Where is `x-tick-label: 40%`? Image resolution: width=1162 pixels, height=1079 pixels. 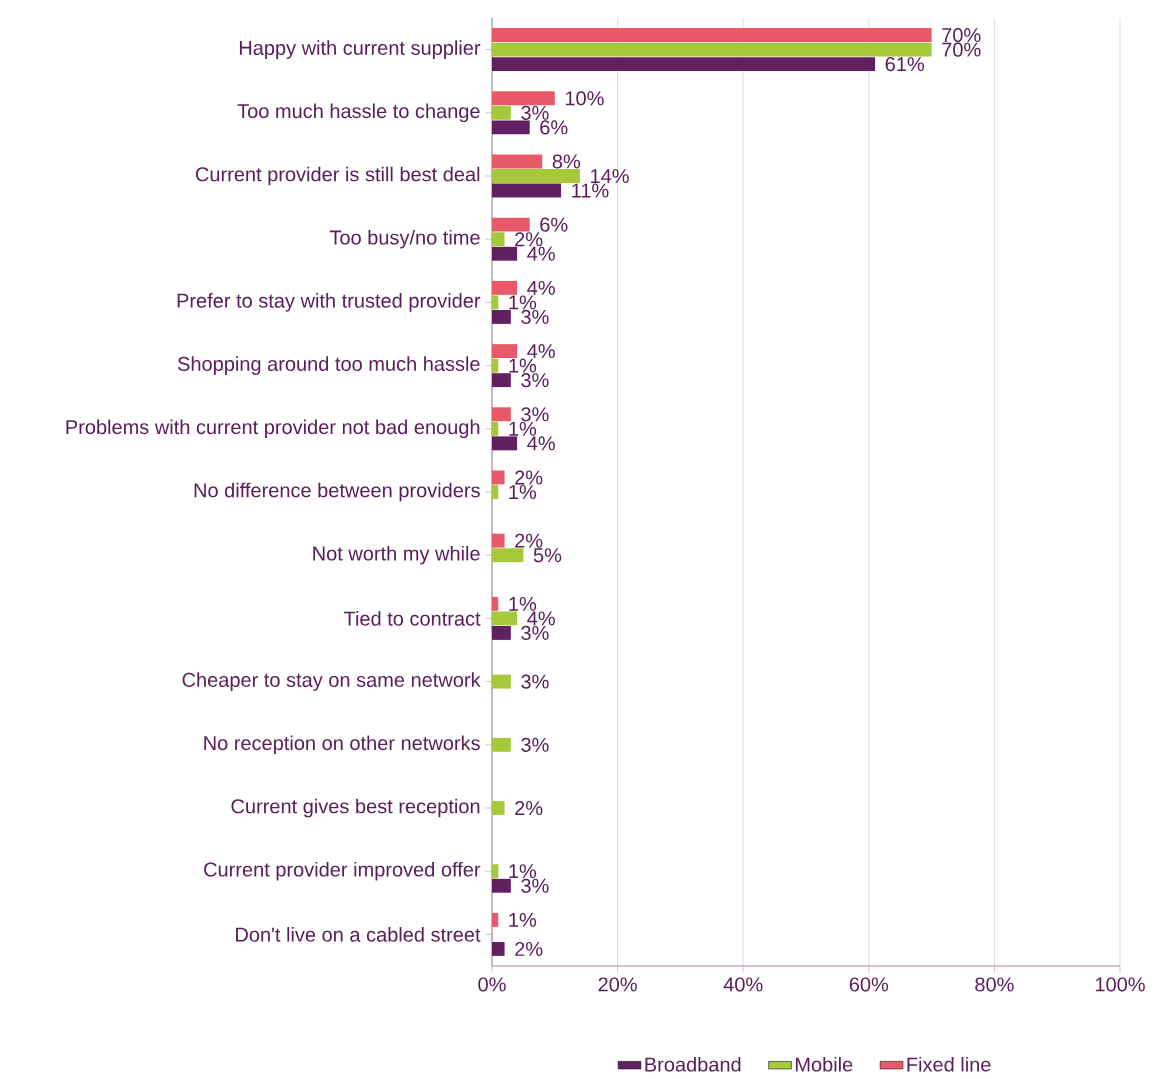 x-tick-label: 40% is located at coordinates (743, 984).